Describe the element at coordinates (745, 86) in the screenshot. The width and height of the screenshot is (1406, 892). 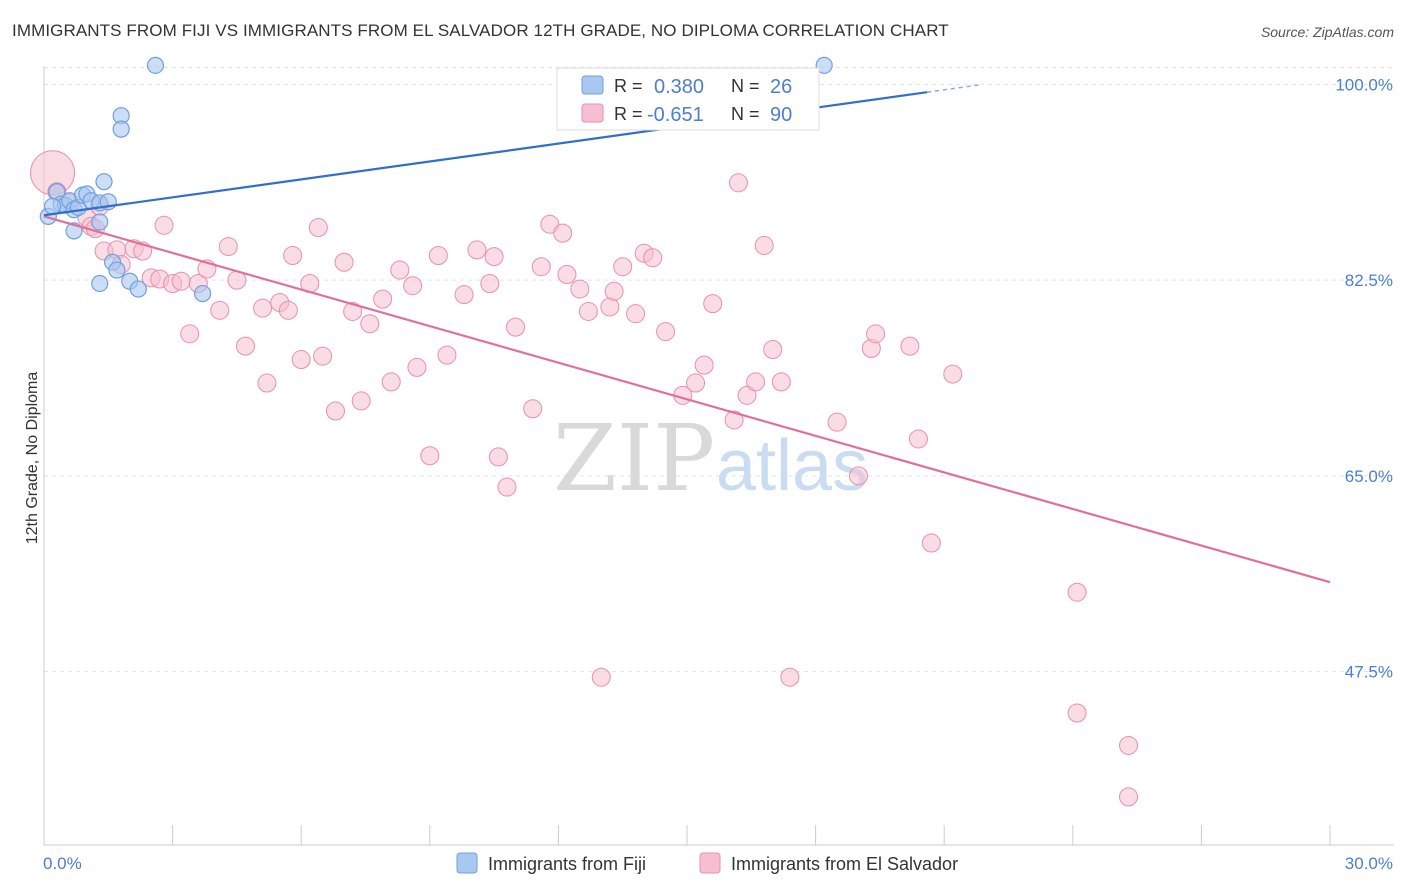
I see `stats-n-label-fiji: N =` at that location.